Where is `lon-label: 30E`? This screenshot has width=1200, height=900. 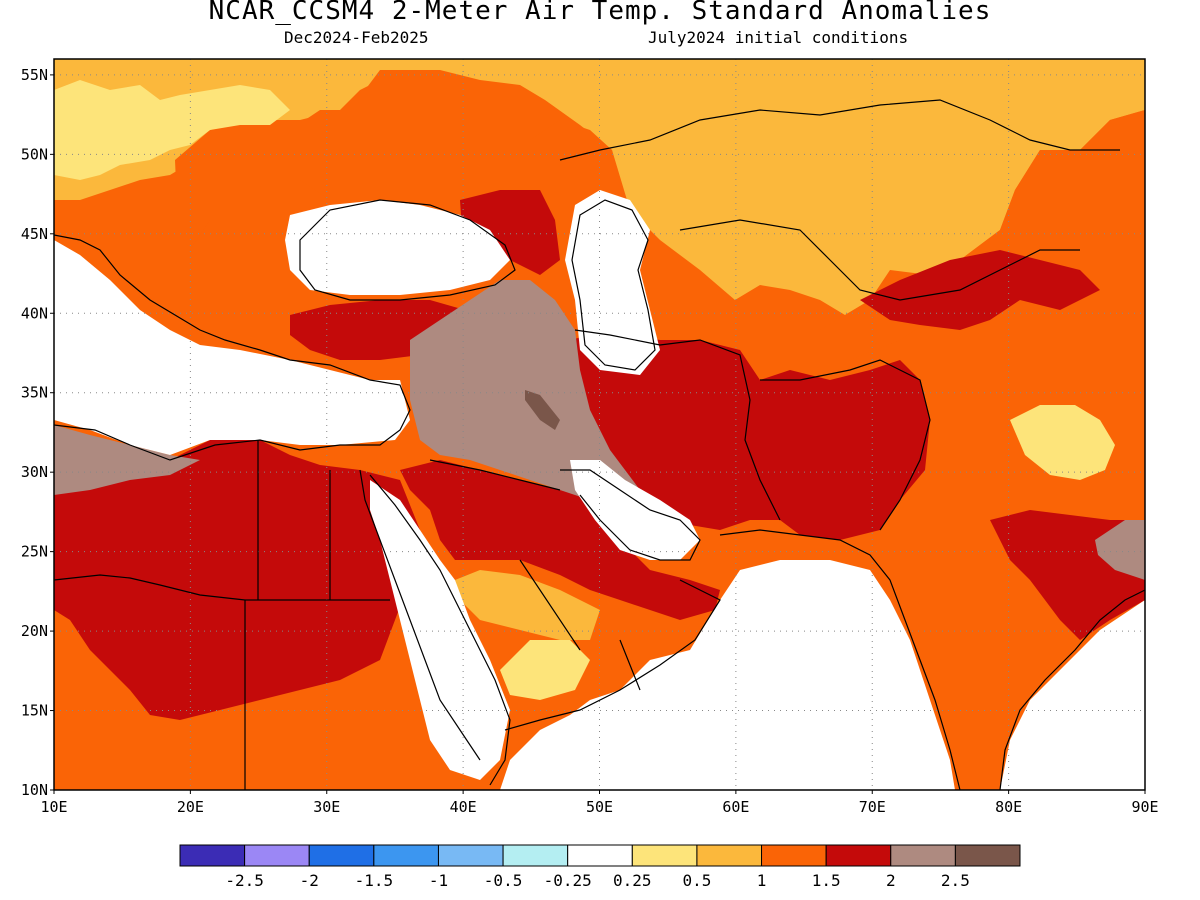 lon-label: 30E is located at coordinates (326, 807).